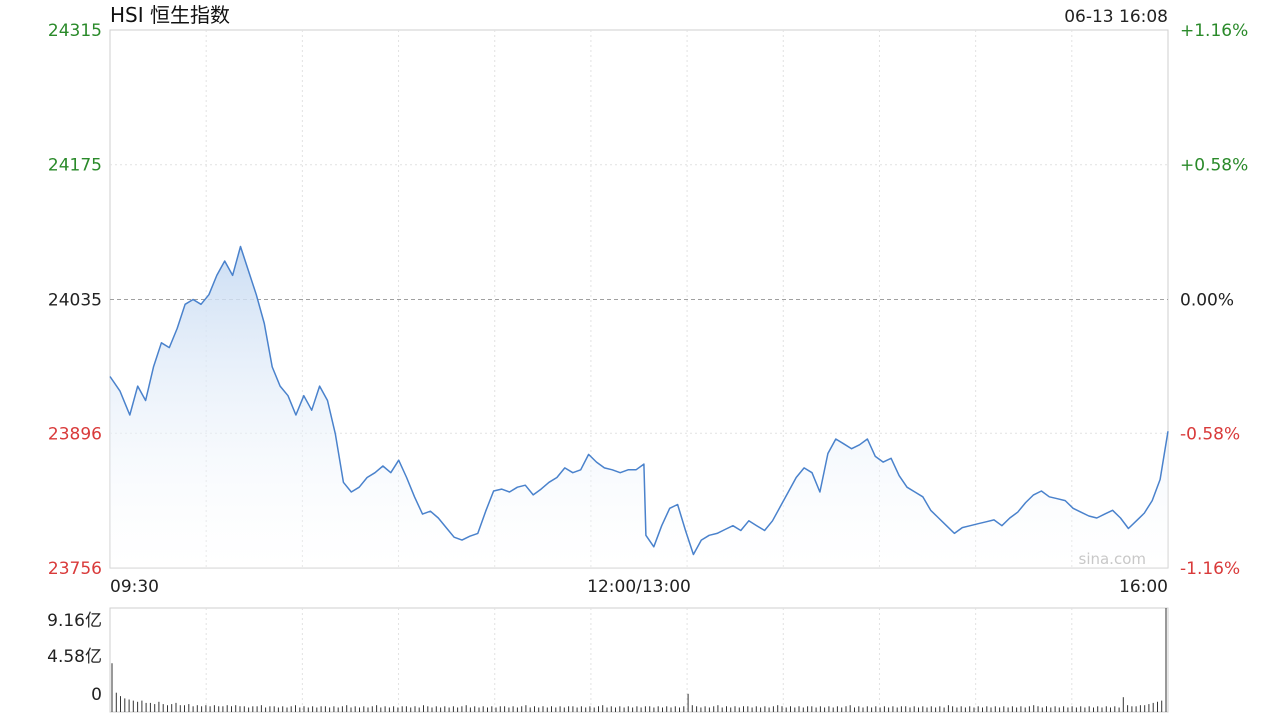 This screenshot has height=720, width=1280. I want to click on y-tick-left: 24315, so click(75, 31).